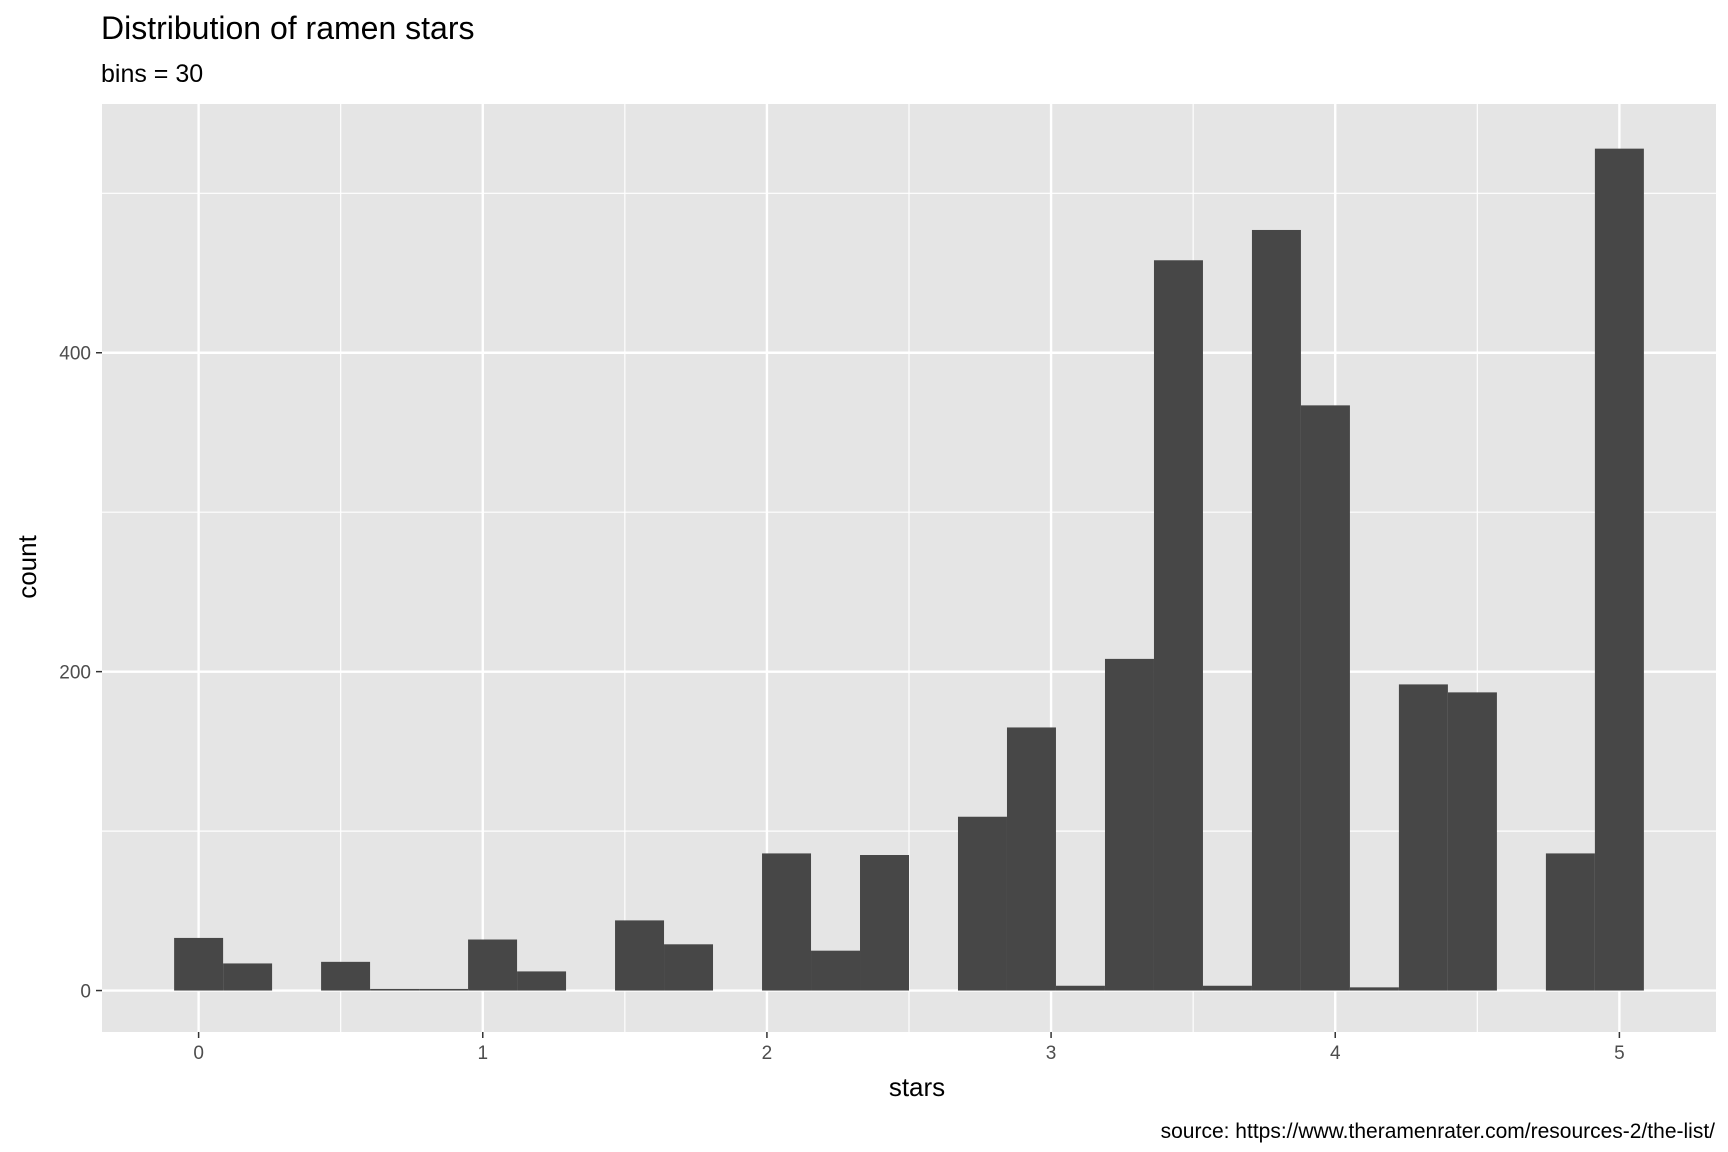 Image resolution: width=1728 pixels, height=1152 pixels. Describe the element at coordinates (27, 566) in the screenshot. I see `y-axis-title: count` at that location.